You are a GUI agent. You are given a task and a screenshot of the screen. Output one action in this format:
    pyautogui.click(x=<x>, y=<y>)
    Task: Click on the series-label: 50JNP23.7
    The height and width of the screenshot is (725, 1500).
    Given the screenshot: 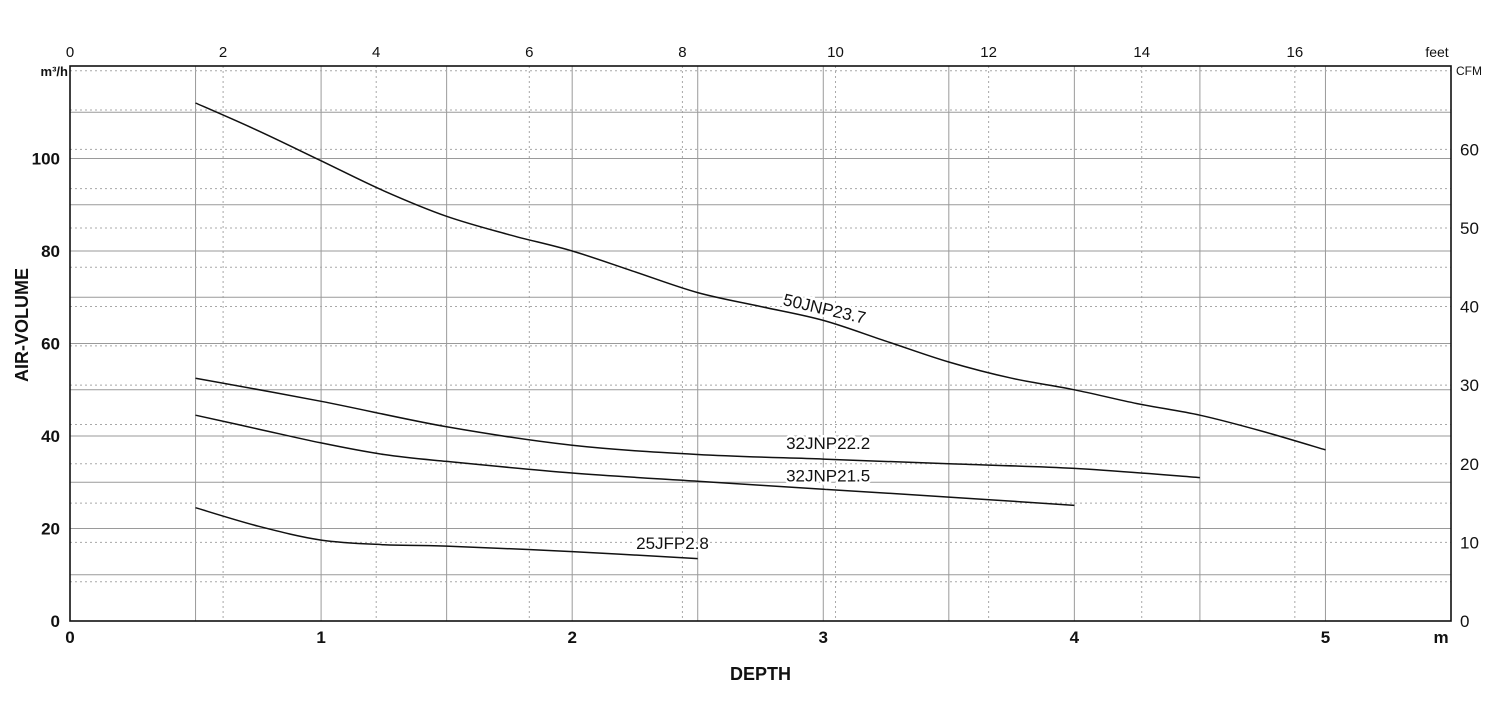 What is the action you would take?
    pyautogui.click(x=824, y=308)
    